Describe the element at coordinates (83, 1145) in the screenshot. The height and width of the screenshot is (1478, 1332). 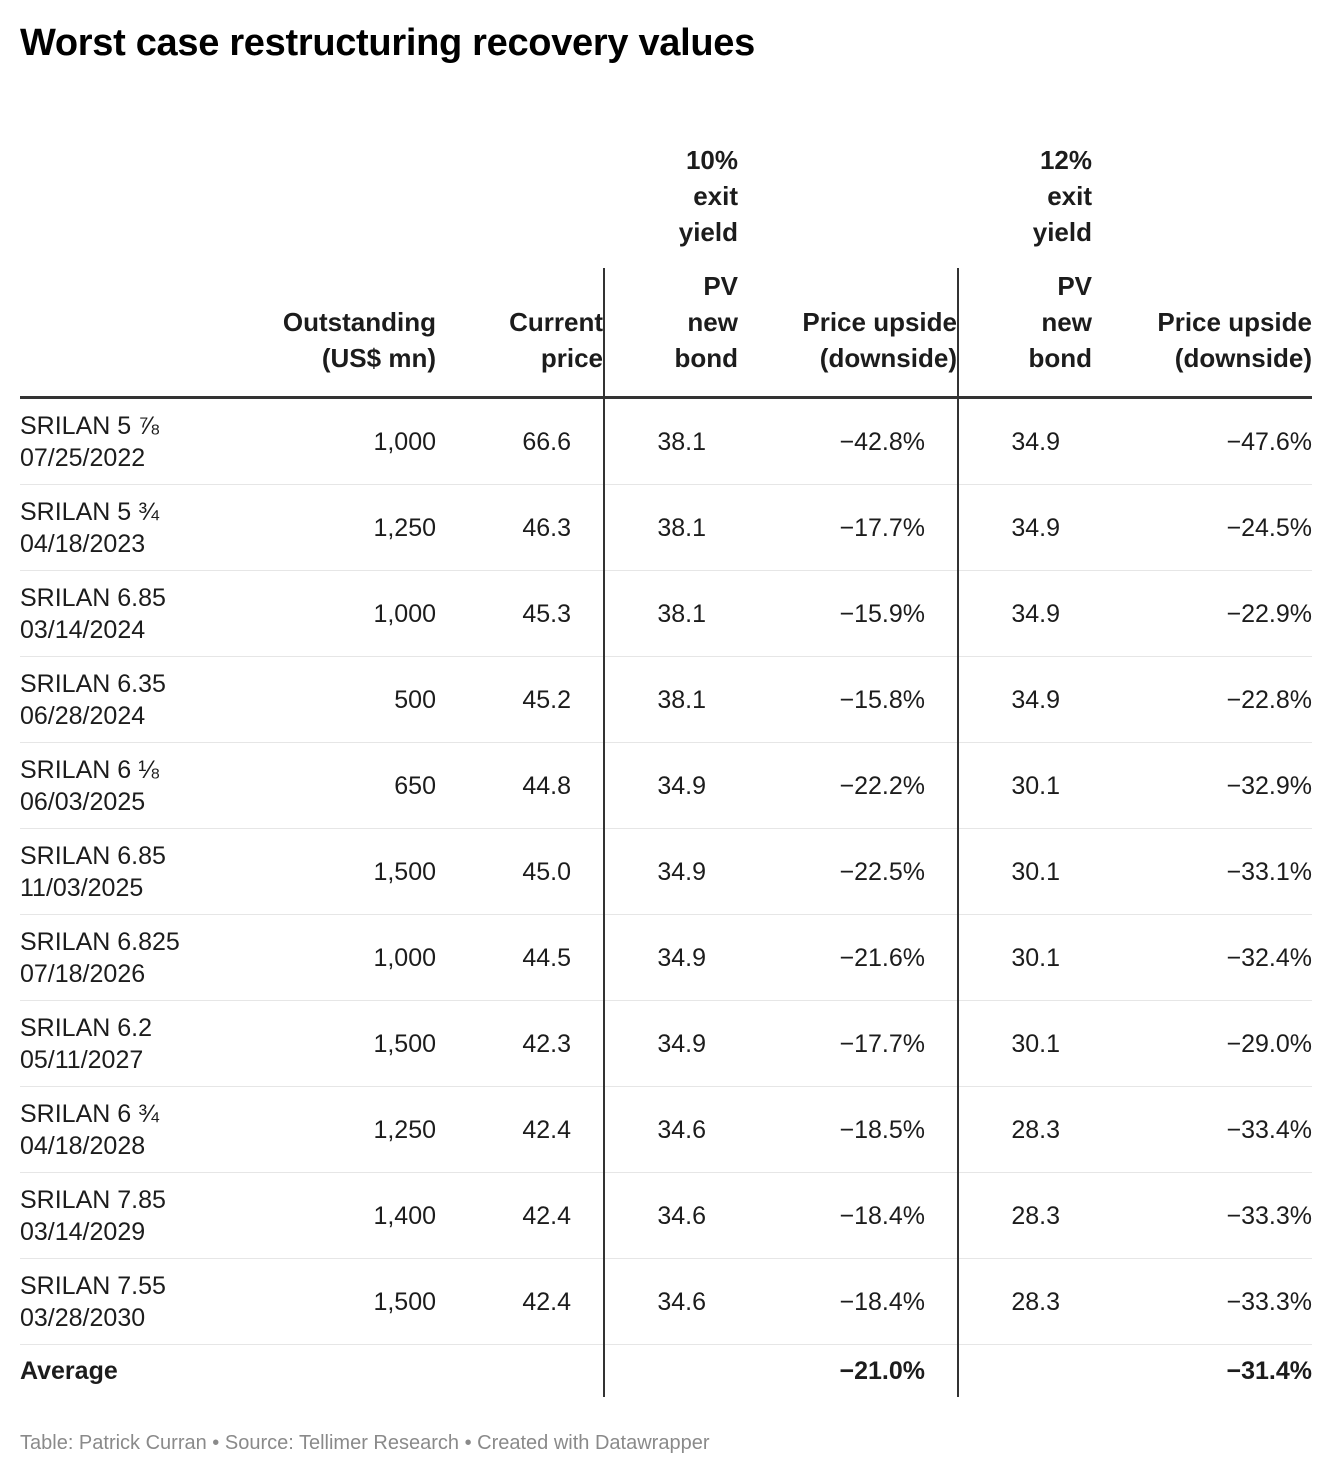
I see `bond-maturity: 04/18/2028` at that location.